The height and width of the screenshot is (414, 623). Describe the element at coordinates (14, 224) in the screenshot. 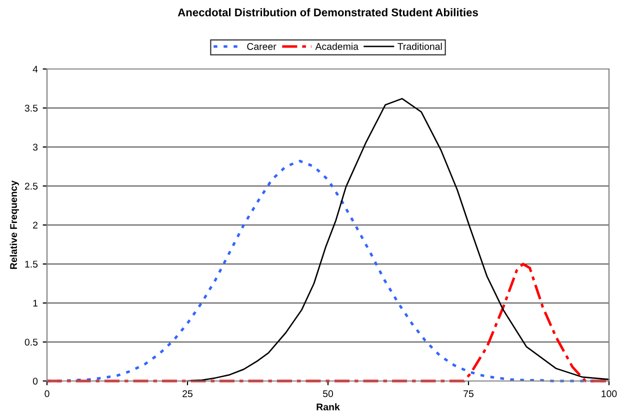

I see `y-axis-title: Relative Frequency` at that location.